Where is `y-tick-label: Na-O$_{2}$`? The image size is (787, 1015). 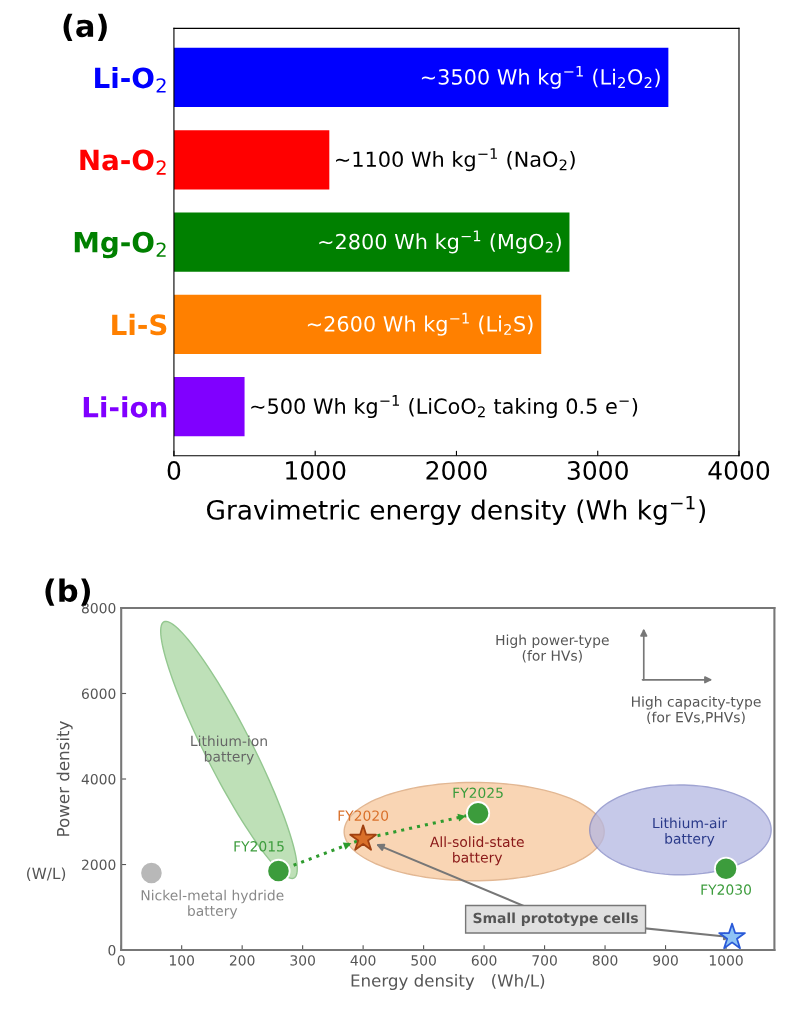 y-tick-label: Na-O$_{2}$ is located at coordinates (123, 162).